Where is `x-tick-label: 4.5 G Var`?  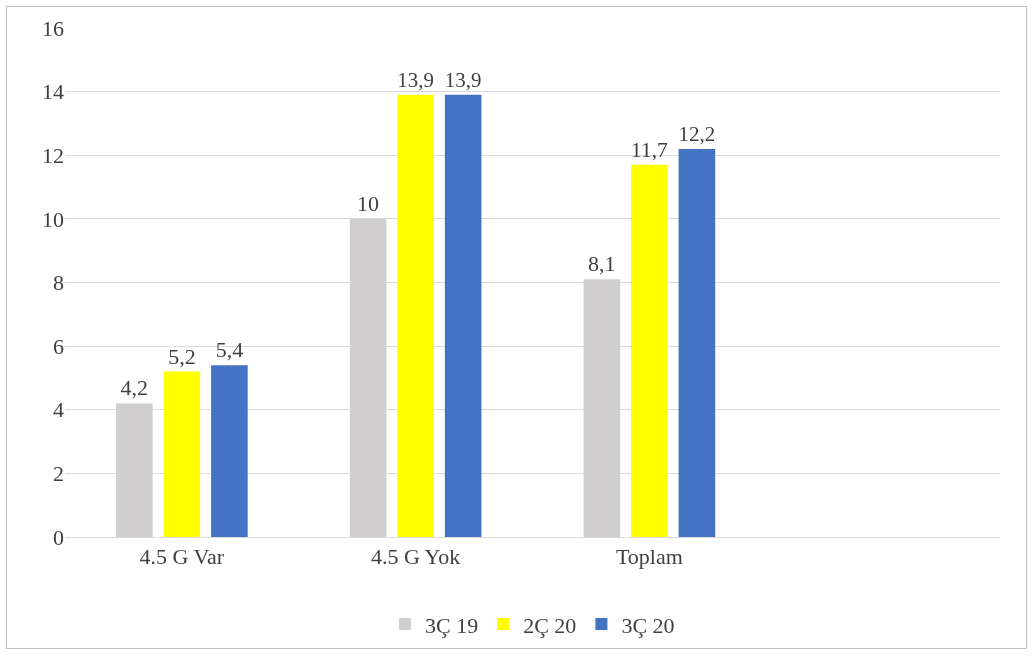 x-tick-label: 4.5 G Var is located at coordinates (182, 557).